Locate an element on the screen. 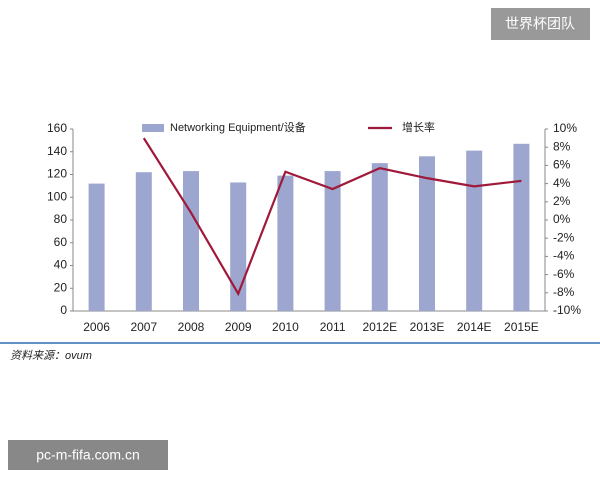 The image size is (600, 485). x-tick-label: 2011 is located at coordinates (333, 327).